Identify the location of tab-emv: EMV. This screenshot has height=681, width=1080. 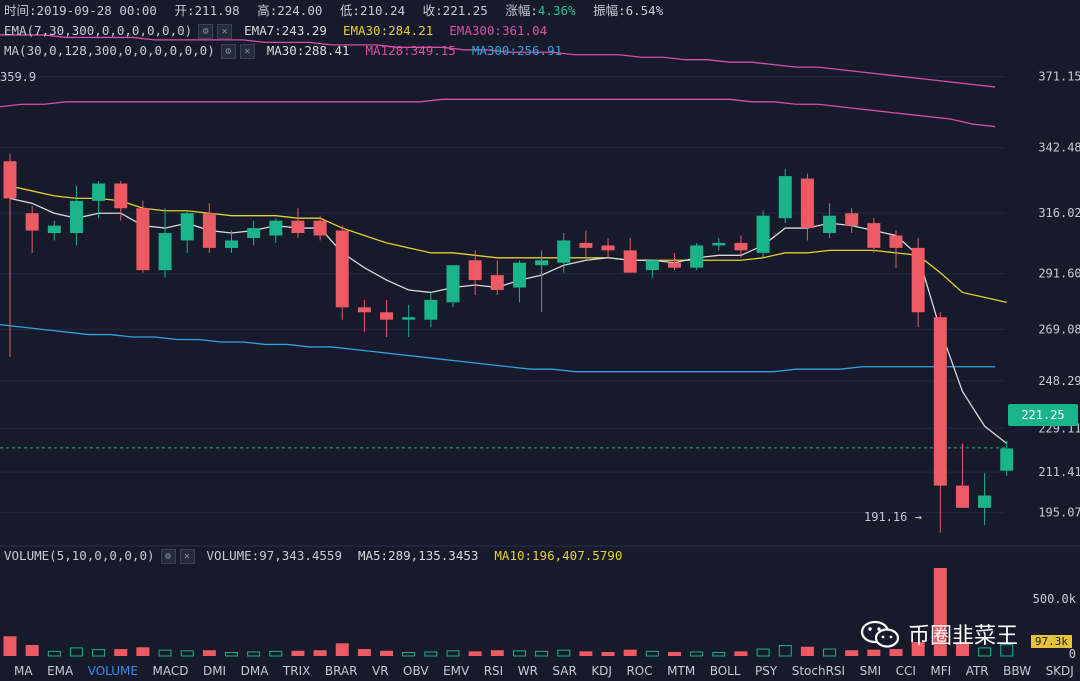
(456, 670).